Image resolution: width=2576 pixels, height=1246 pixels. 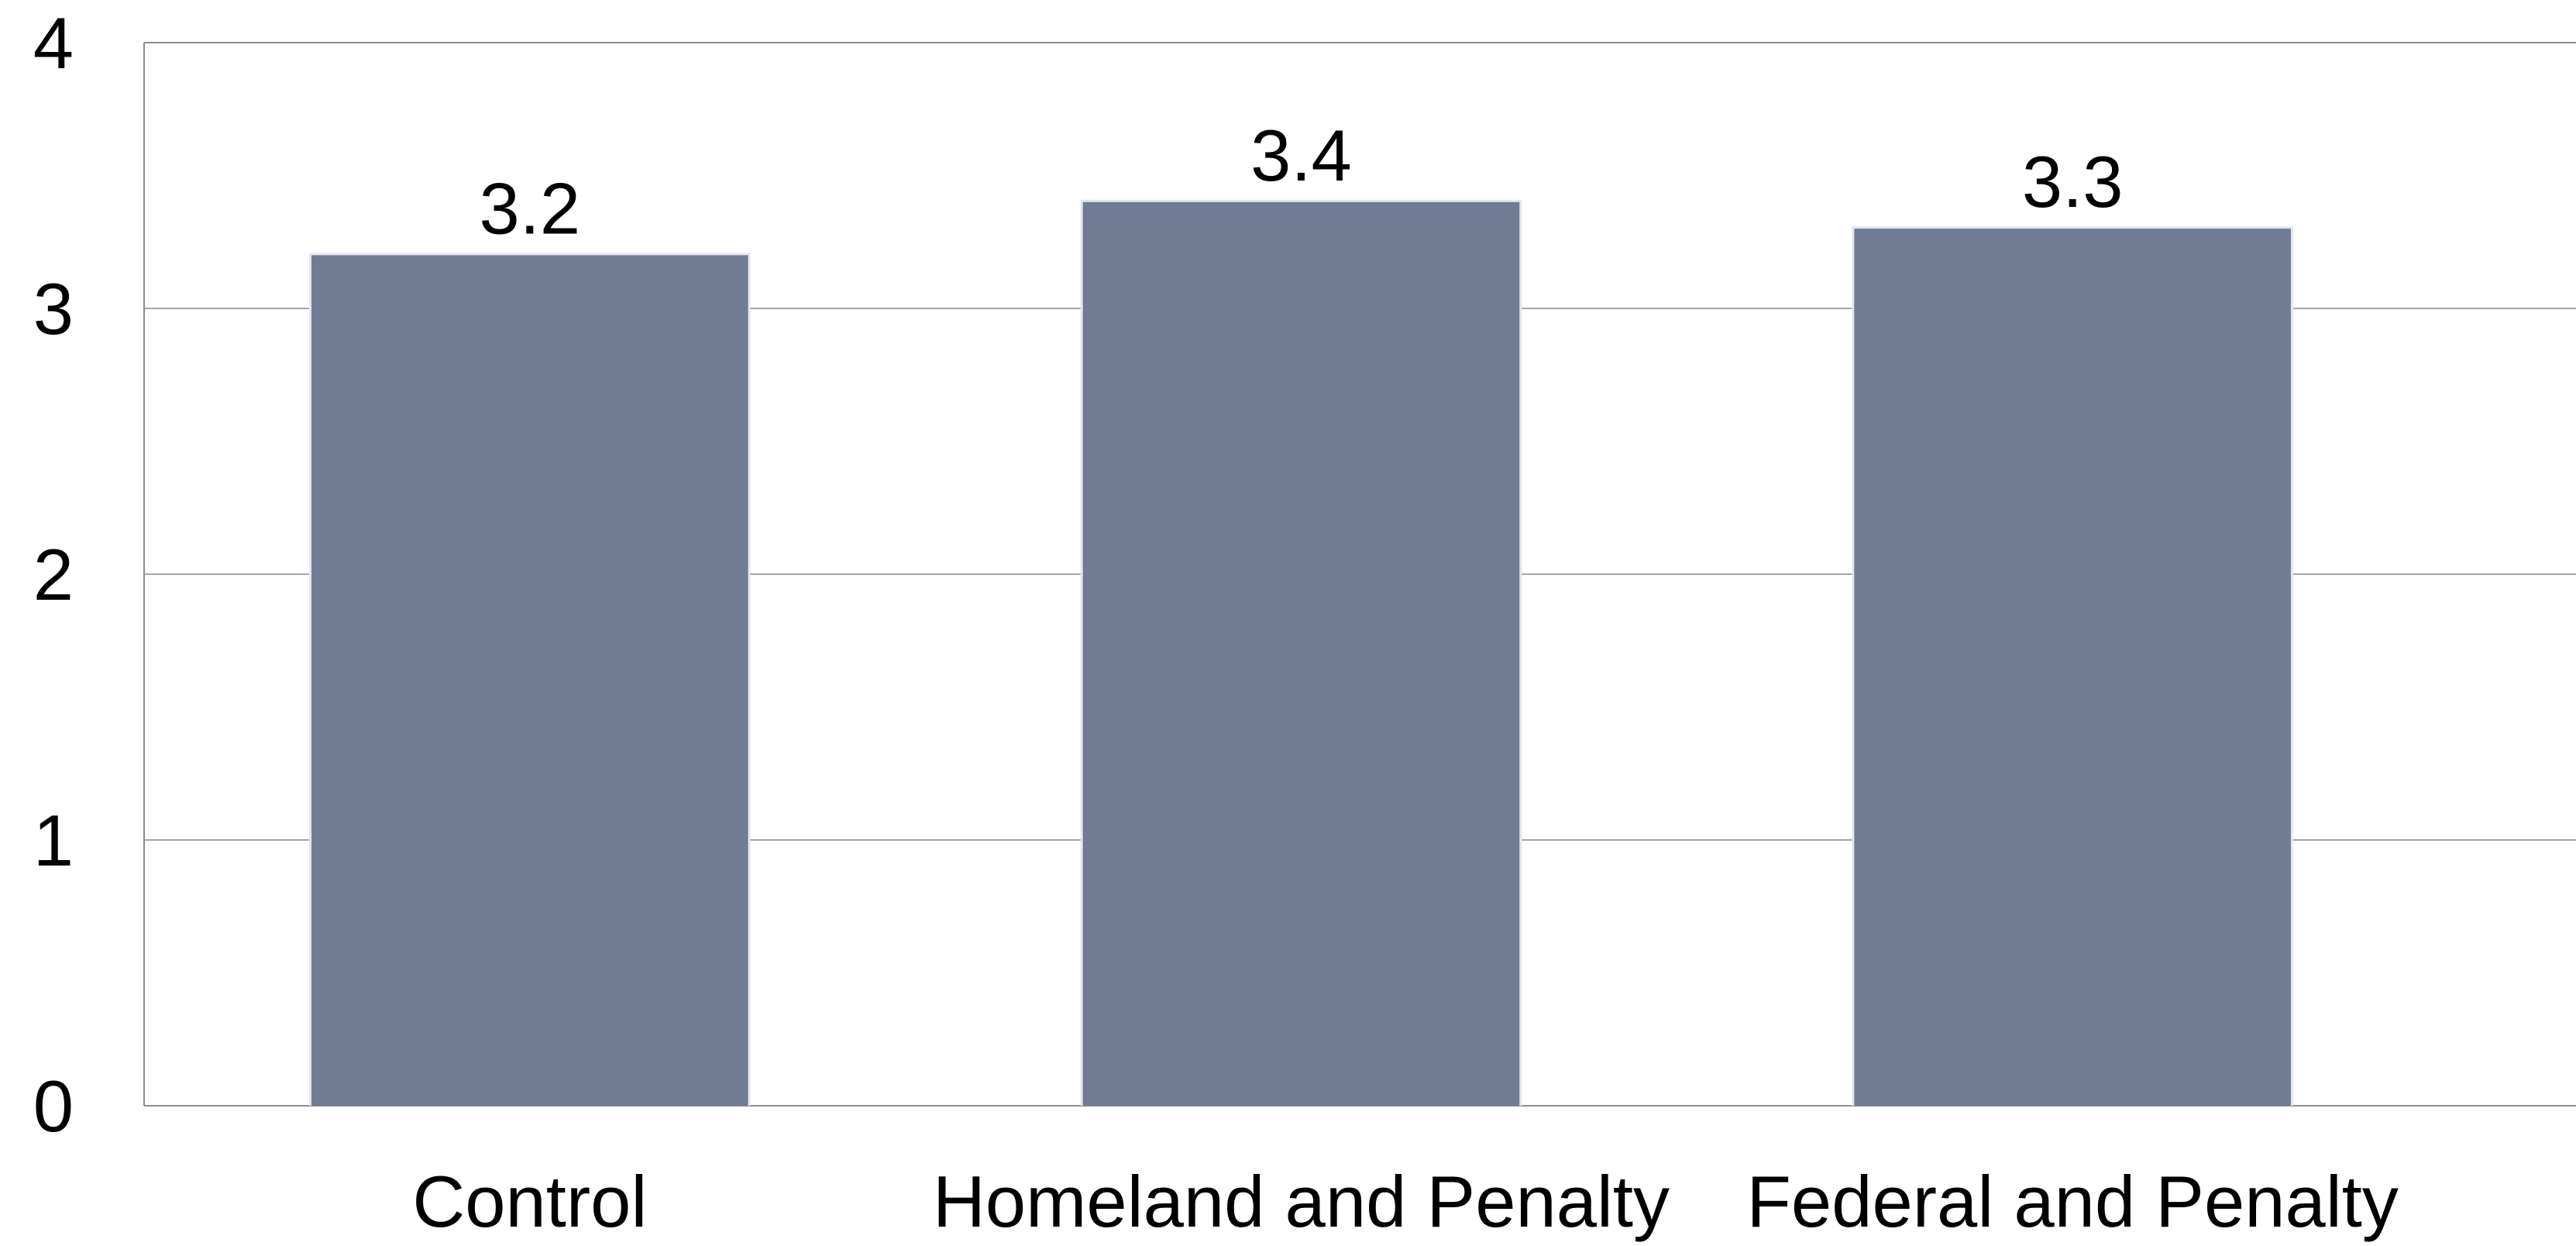 I want to click on y-tick-label: 2, so click(x=53, y=574).